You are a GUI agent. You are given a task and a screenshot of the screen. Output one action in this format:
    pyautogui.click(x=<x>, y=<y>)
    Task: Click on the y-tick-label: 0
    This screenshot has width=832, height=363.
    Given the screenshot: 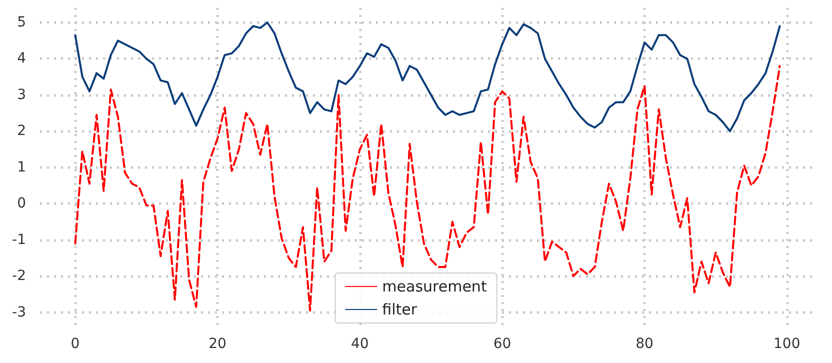 What is the action you would take?
    pyautogui.click(x=21, y=204)
    